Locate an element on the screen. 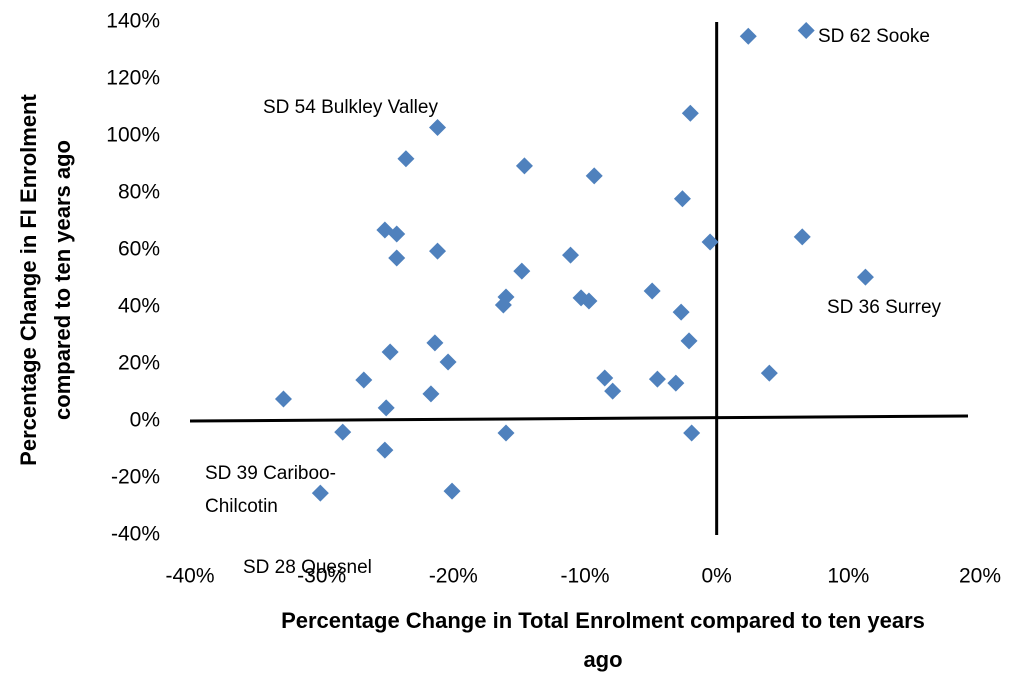 This screenshot has height=679, width=1013. y-tick-label: -40% is located at coordinates (135, 534).